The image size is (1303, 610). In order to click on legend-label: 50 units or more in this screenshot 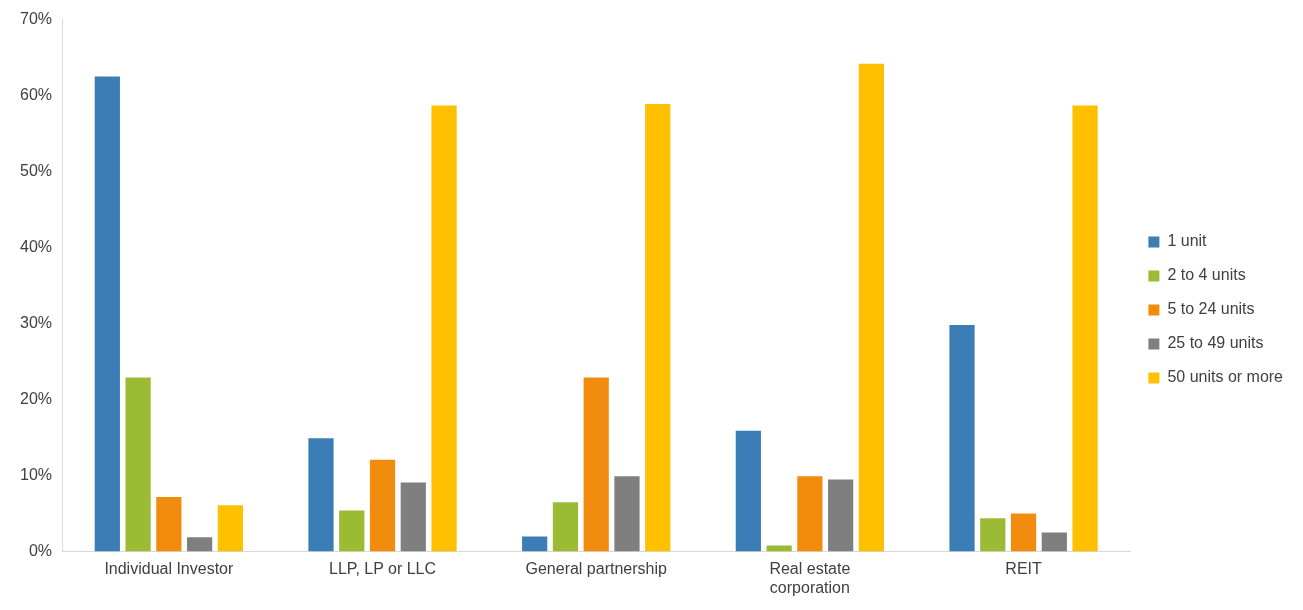, I will do `click(1225, 377)`.